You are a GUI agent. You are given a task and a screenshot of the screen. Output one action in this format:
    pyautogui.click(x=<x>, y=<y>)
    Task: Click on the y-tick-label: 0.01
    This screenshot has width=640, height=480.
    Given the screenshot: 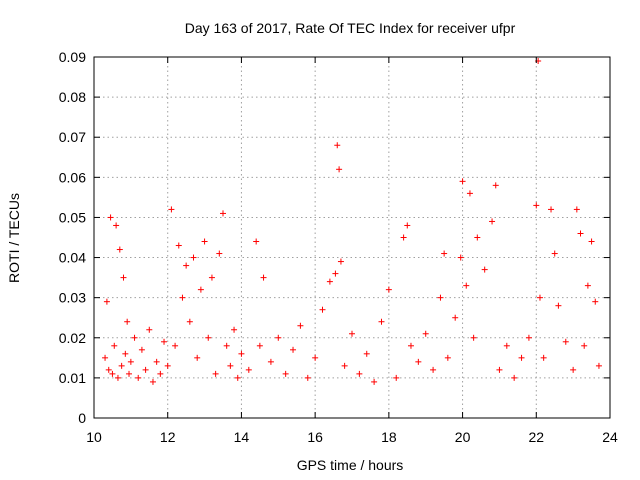 What is the action you would take?
    pyautogui.click(x=72, y=378)
    